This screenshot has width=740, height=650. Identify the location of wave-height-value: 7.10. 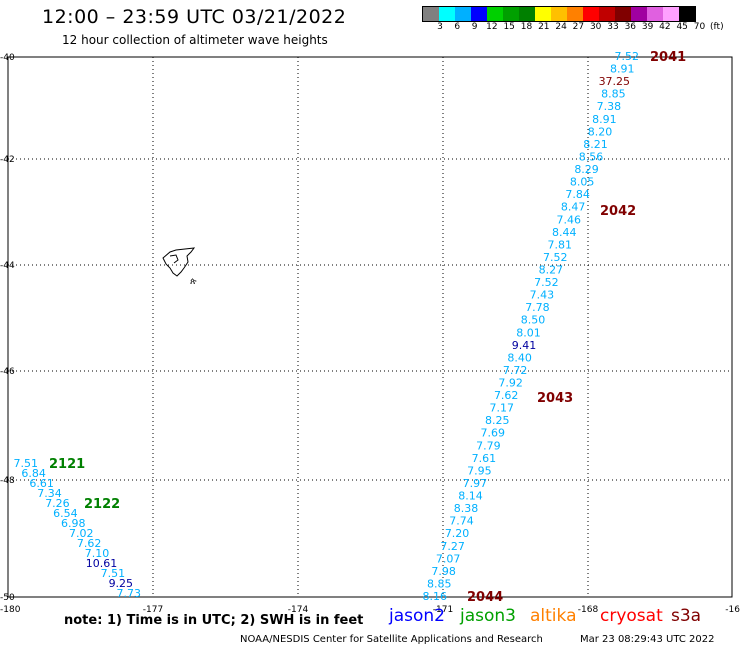
(97, 553).